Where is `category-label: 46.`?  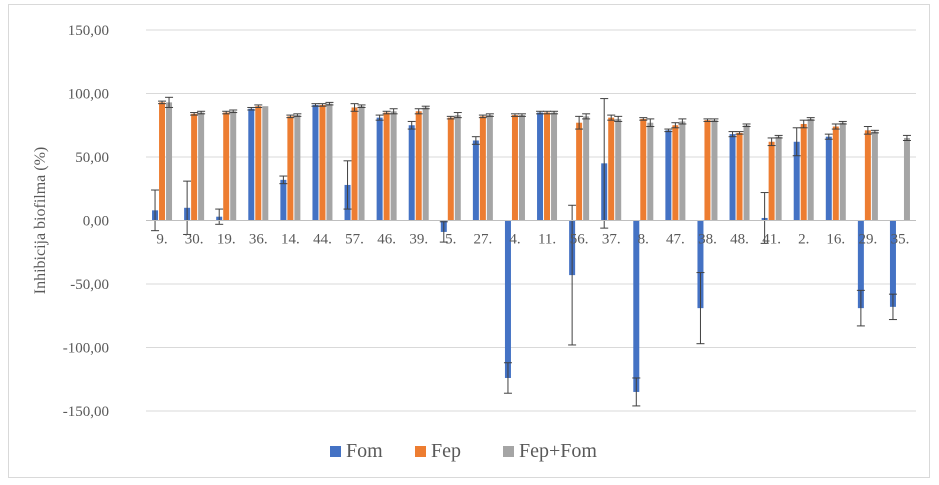 category-label: 46. is located at coordinates (386, 240).